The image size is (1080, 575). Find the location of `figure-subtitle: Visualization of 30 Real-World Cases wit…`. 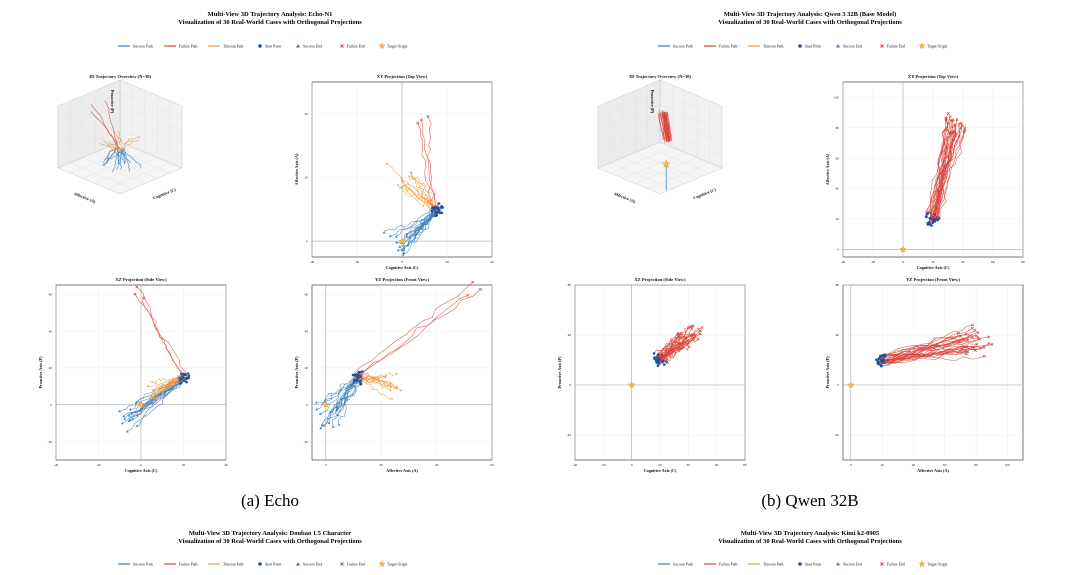

figure-subtitle: Visualization of 30 Real-World Cases wit… is located at coordinates (810, 22).